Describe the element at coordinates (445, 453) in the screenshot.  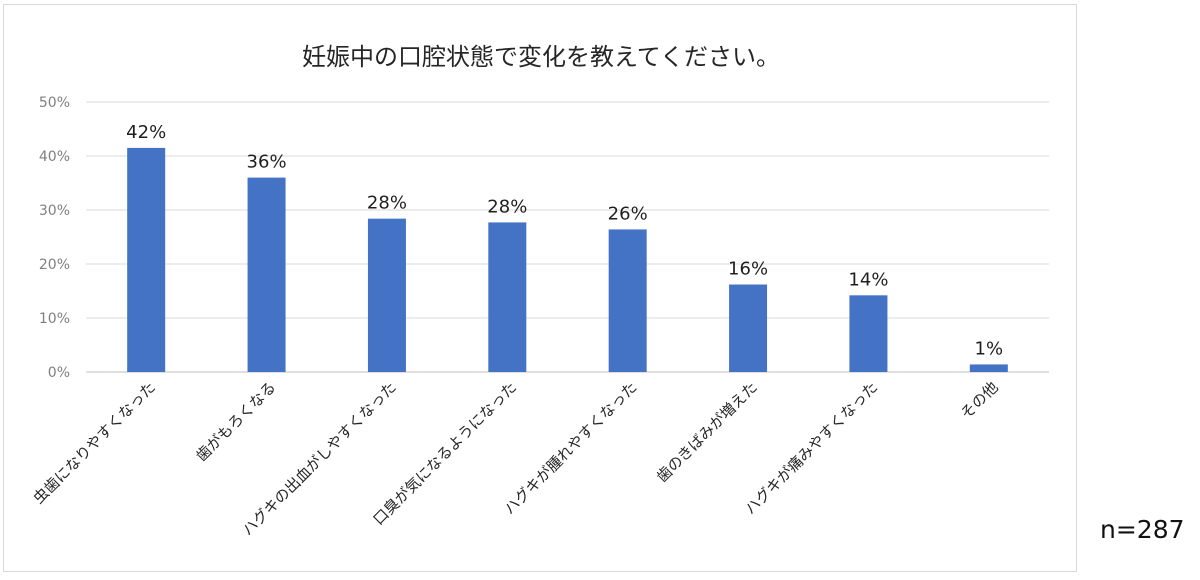
I see `category-label: 口臭が気になるようになった` at that location.